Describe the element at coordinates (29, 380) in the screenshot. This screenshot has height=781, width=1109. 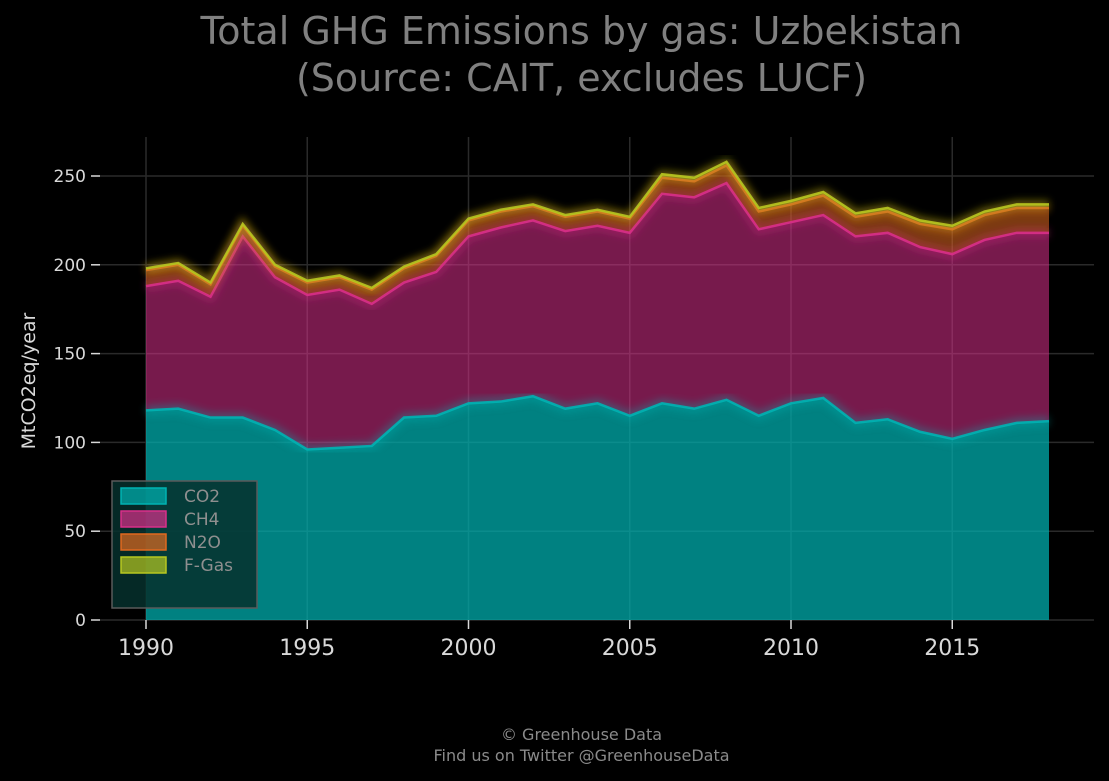
I see `y-axis-label: MtCO2eq/year` at that location.